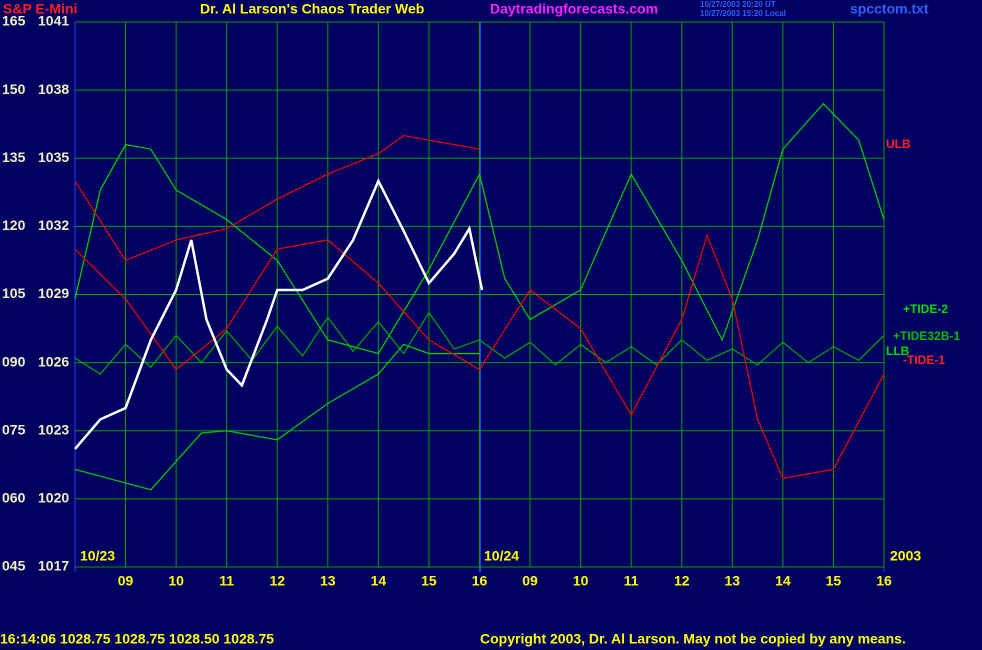  I want to click on chart-subtitle: Dr. Al Larson's Chaos Trader Web, so click(312, 9).